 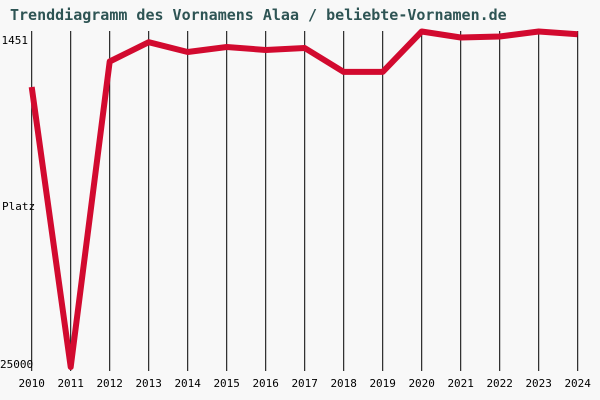 I want to click on x-axis-label-2017: 2017, so click(x=304, y=383).